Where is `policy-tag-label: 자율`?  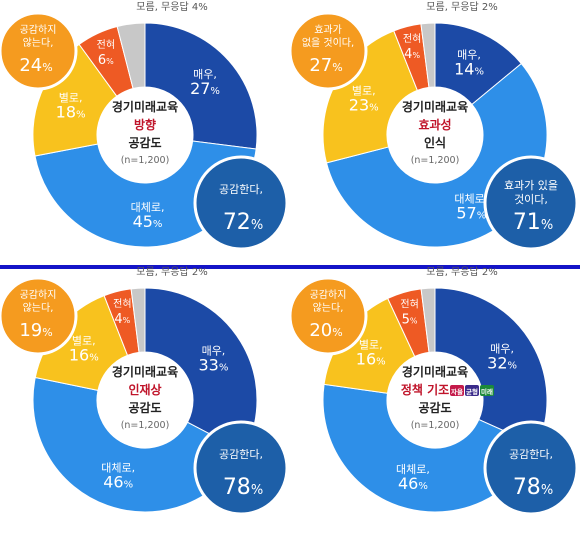 policy-tag-label: 자율 is located at coordinates (457, 391).